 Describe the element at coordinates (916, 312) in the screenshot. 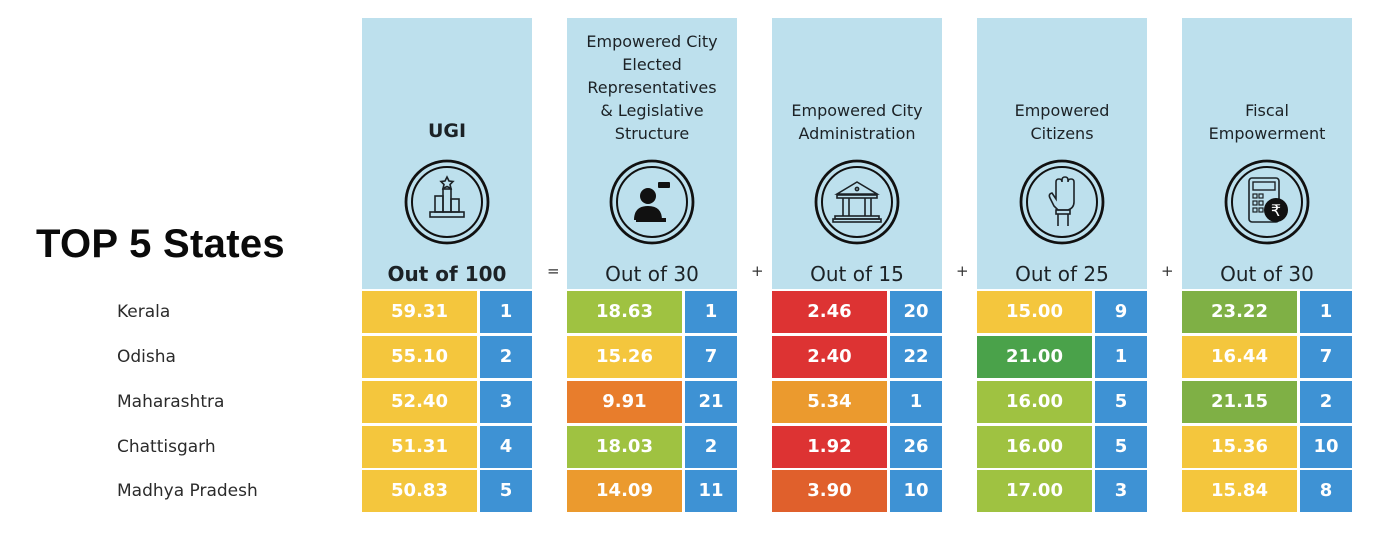

I see `rank-cell: 20` at that location.